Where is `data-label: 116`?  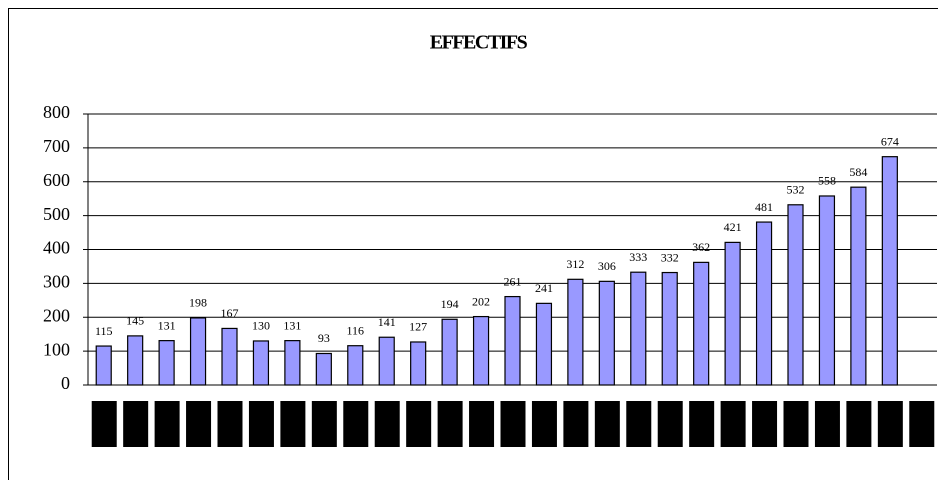 data-label: 116 is located at coordinates (355, 330).